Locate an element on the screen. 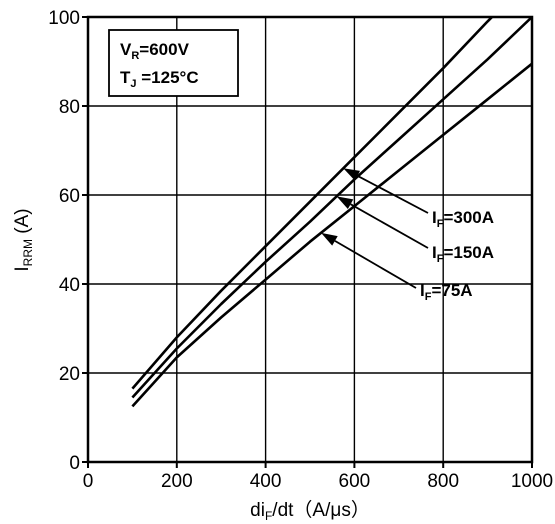  callout-300a-arrow is located at coordinates (386, 191).